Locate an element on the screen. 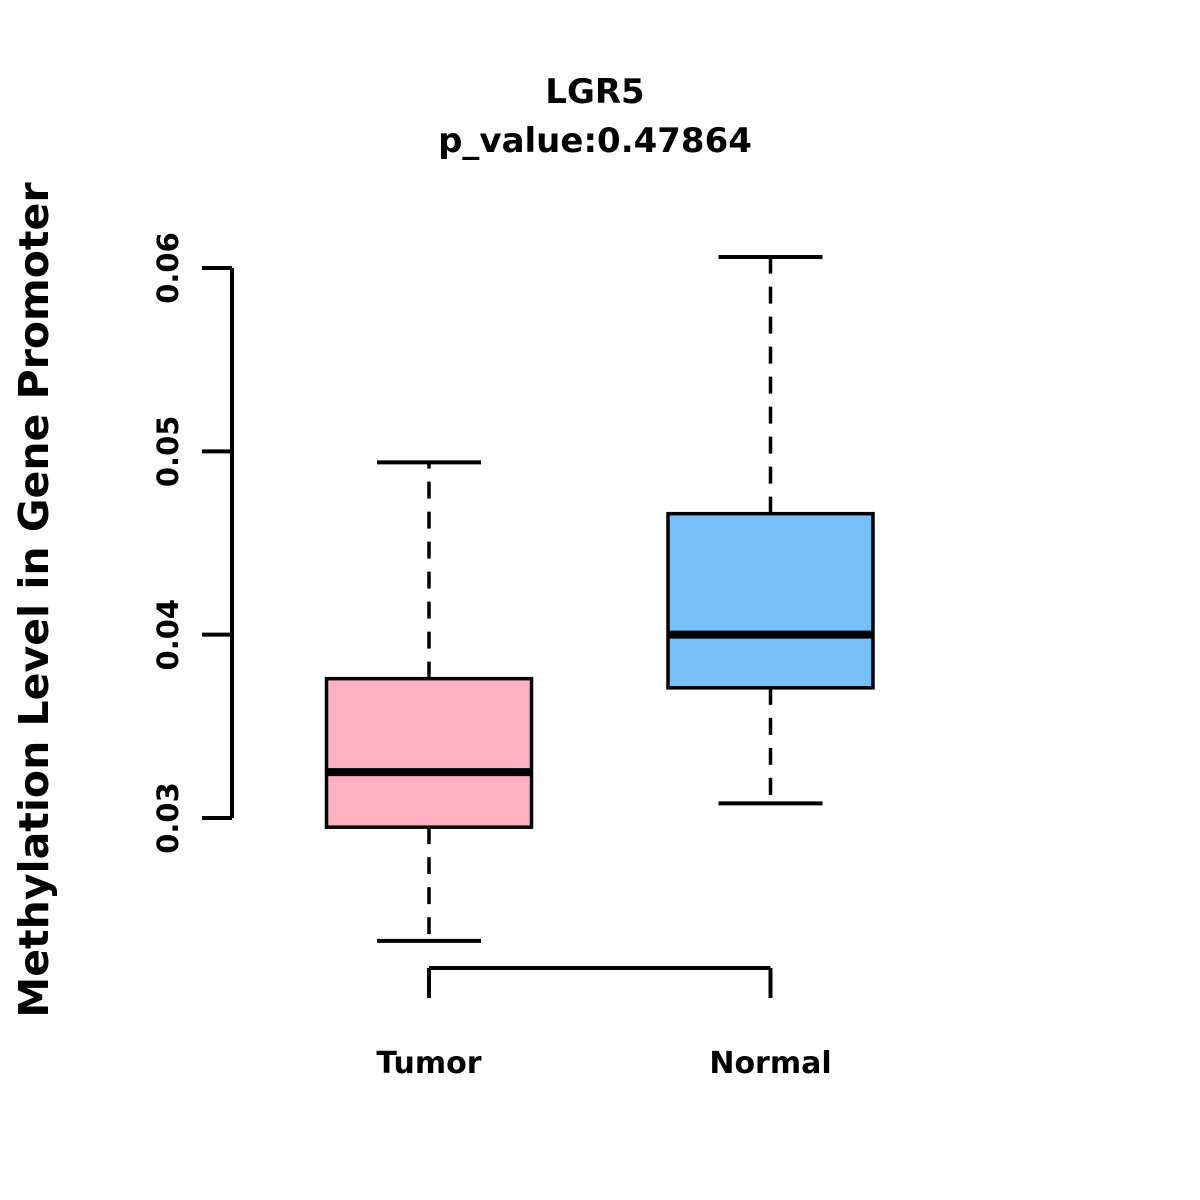 The width and height of the screenshot is (1200, 1200). x-category-label-normal: Normal is located at coordinates (770, 1063).